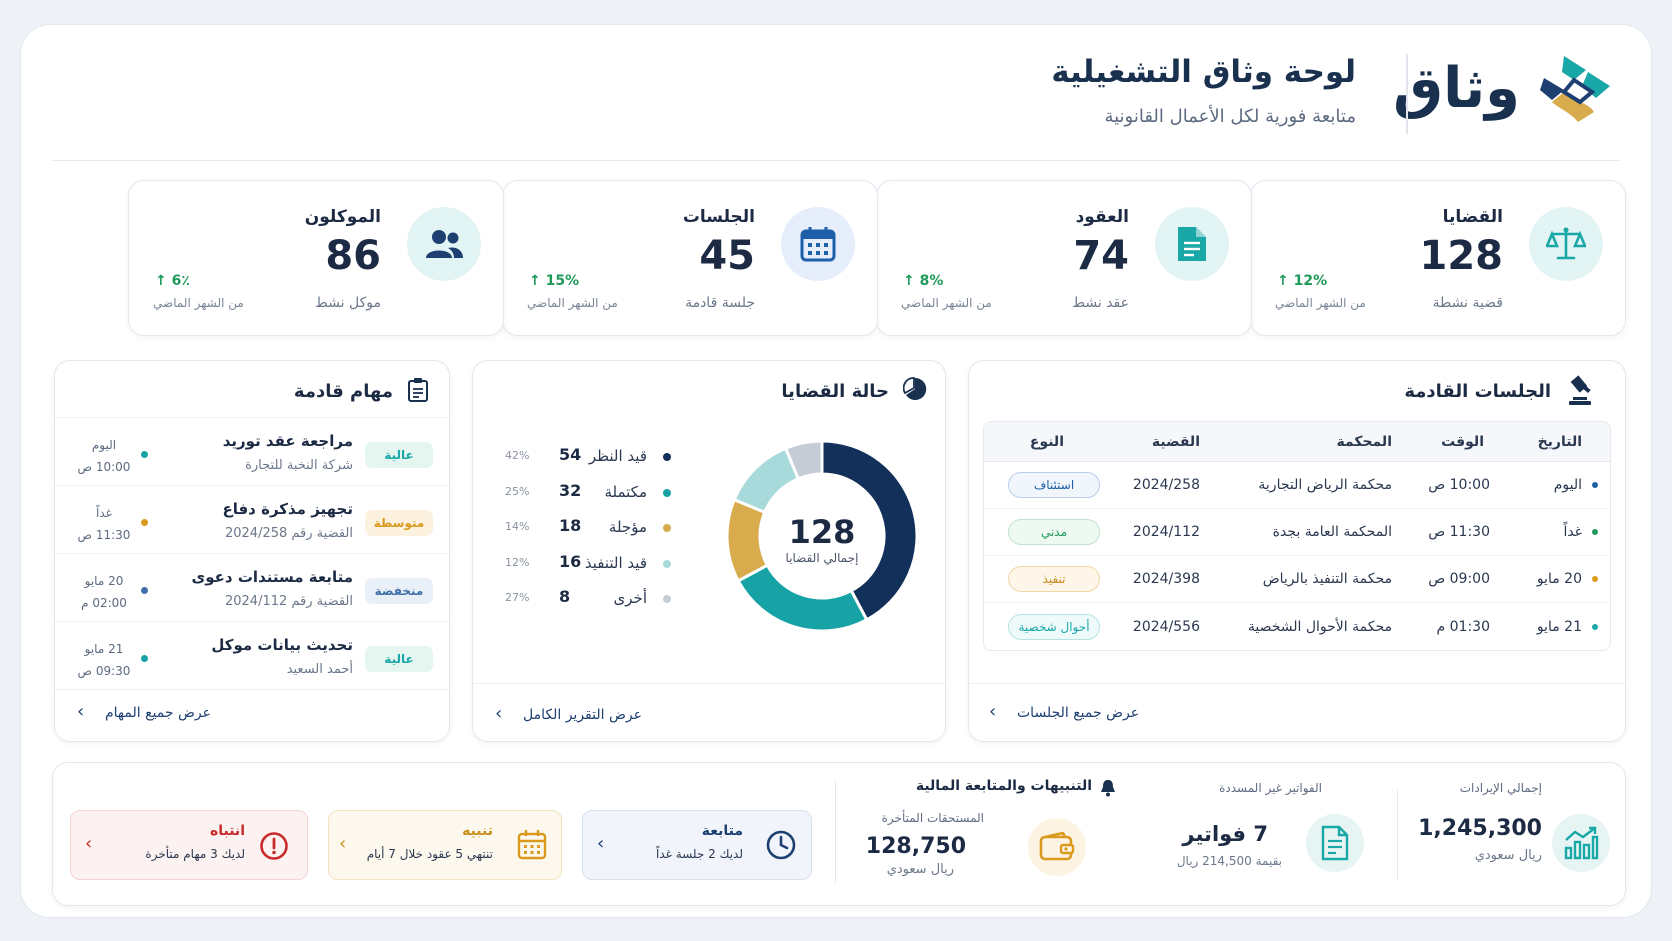  I want to click on overdue-unit: ريال سعودي, so click(920, 869).